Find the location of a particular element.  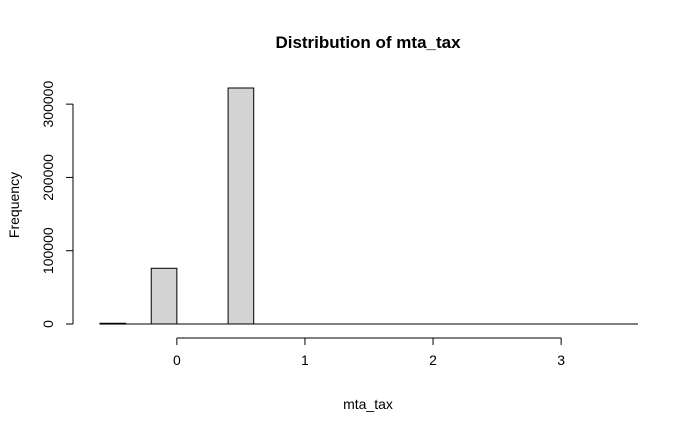

x-tick-label: 2 is located at coordinates (433, 360).